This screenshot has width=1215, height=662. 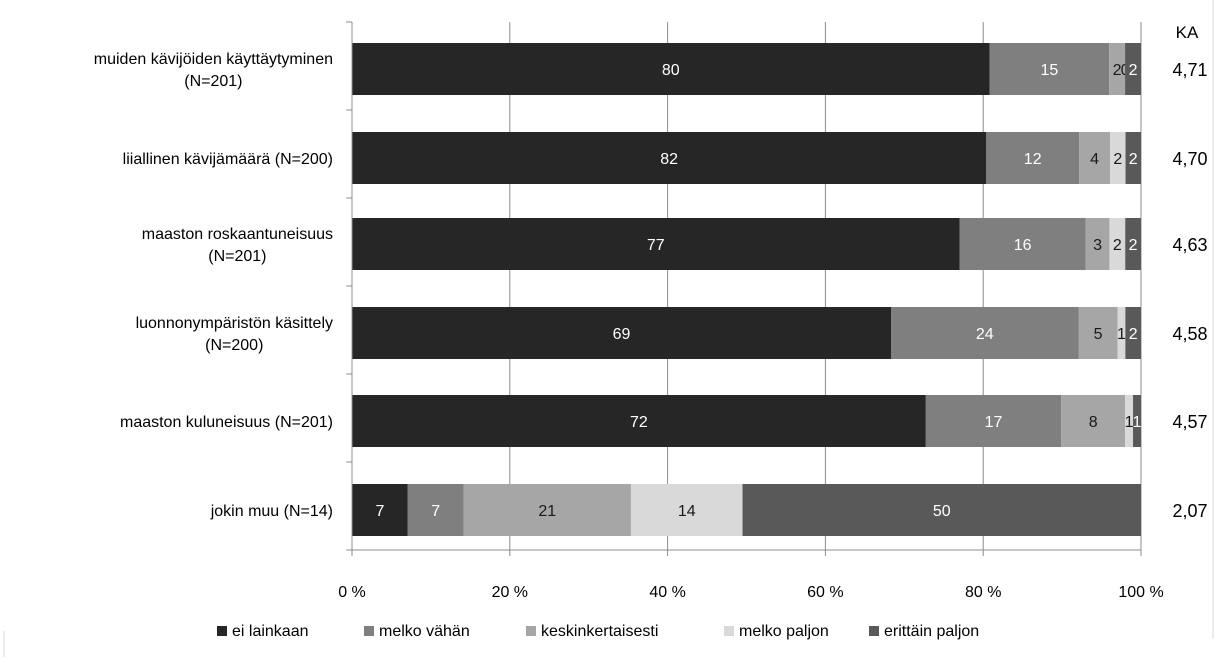 I want to click on ka-value: 2,07, so click(x=1189, y=511).